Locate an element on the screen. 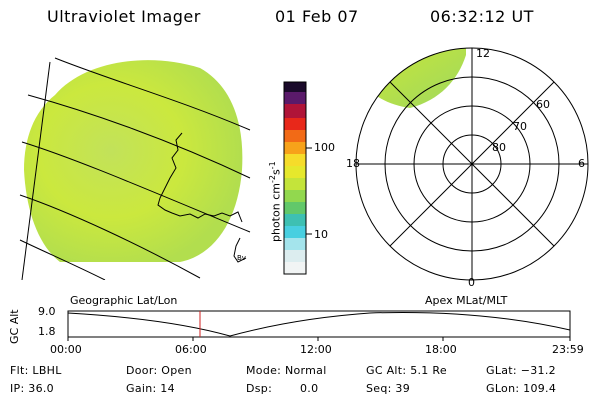 The image size is (600, 400). colorbar-unit-label: photon cm-2s-1 is located at coordinates (275, 201).